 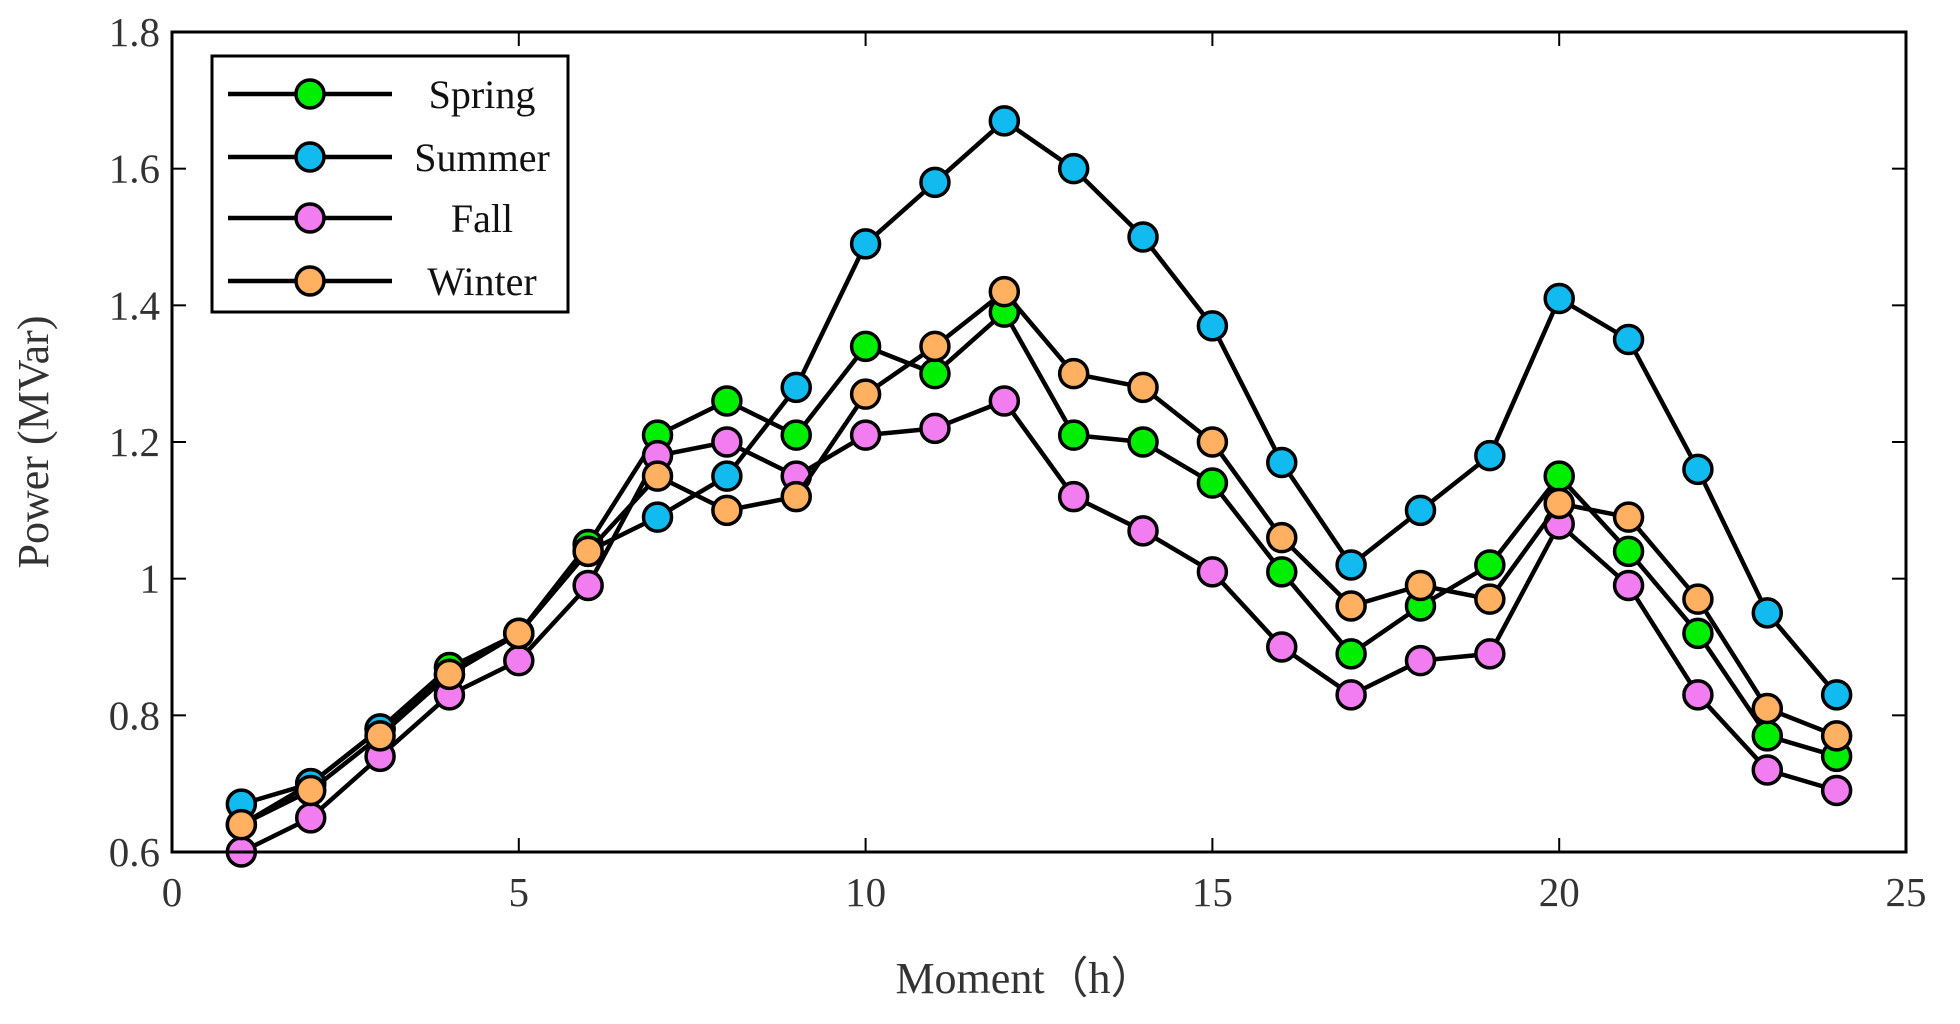 I want to click on x-axis-label: Moment（h）, so click(x=1024, y=978).